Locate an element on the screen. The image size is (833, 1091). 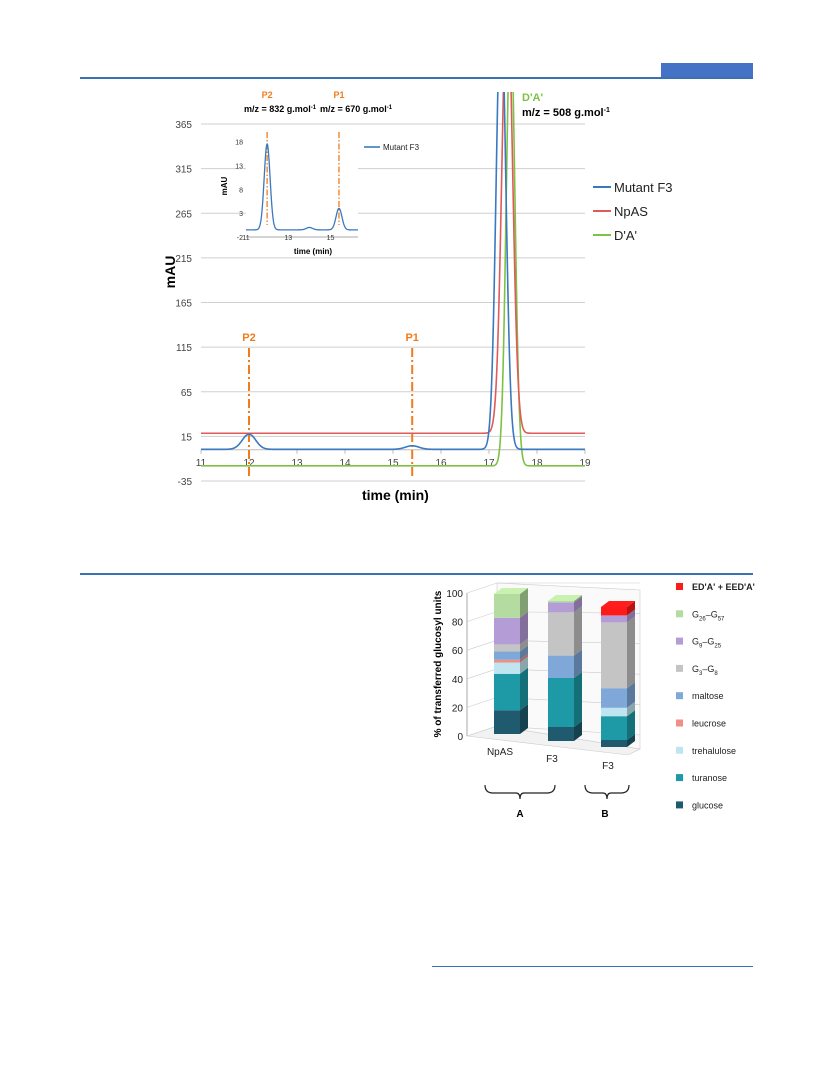
inset-legend-label: Mutant F3 is located at coordinates (401, 147).